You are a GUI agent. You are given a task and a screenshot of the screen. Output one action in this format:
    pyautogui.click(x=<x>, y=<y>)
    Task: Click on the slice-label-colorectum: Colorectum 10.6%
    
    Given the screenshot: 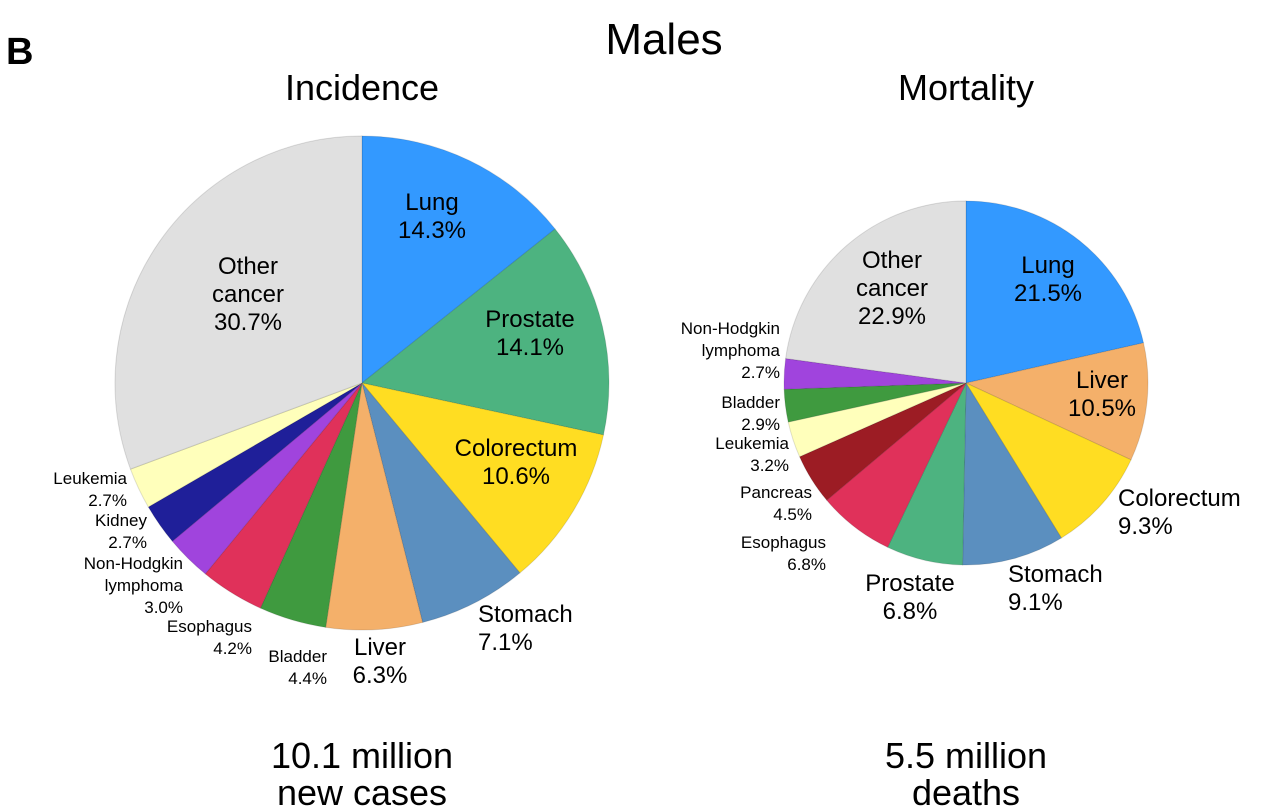 What is the action you would take?
    pyautogui.click(x=516, y=462)
    